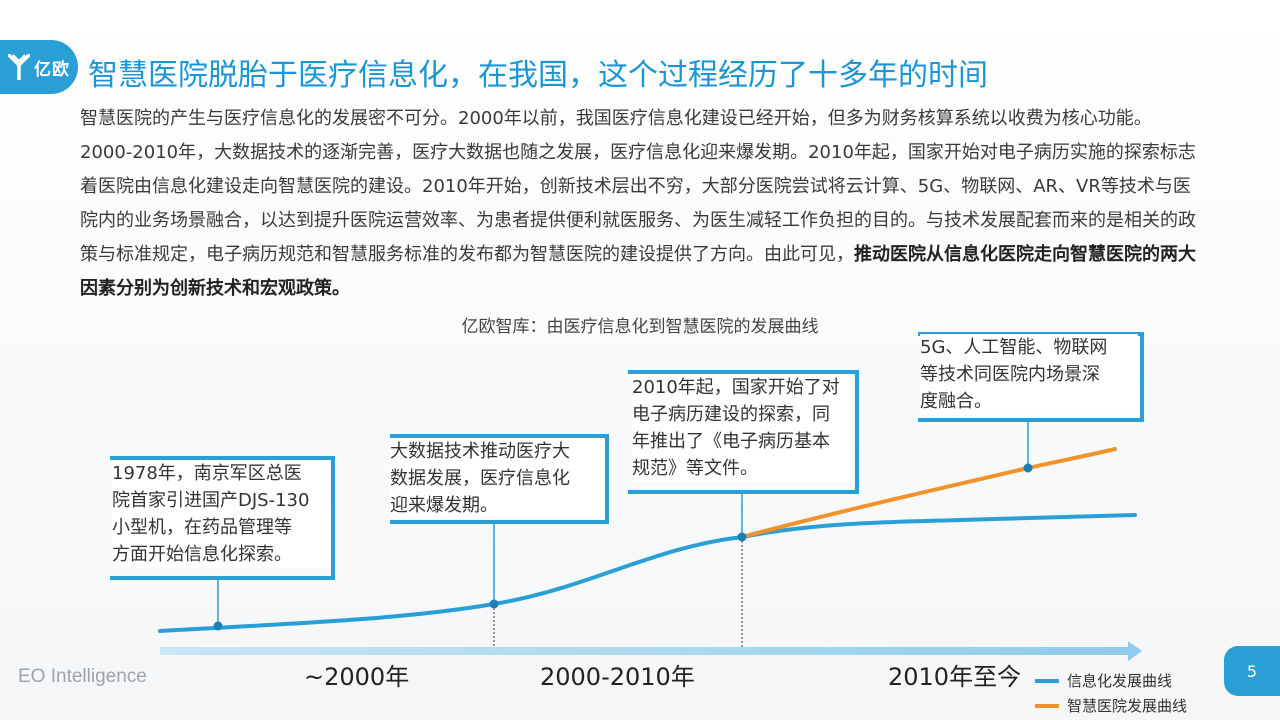 This screenshot has height=720, width=1280. Describe the element at coordinates (1014, 374) in the screenshot. I see `annotation-text: 5G、人工智能、物联网 等技术同医院内场景深 度融合。` at that location.